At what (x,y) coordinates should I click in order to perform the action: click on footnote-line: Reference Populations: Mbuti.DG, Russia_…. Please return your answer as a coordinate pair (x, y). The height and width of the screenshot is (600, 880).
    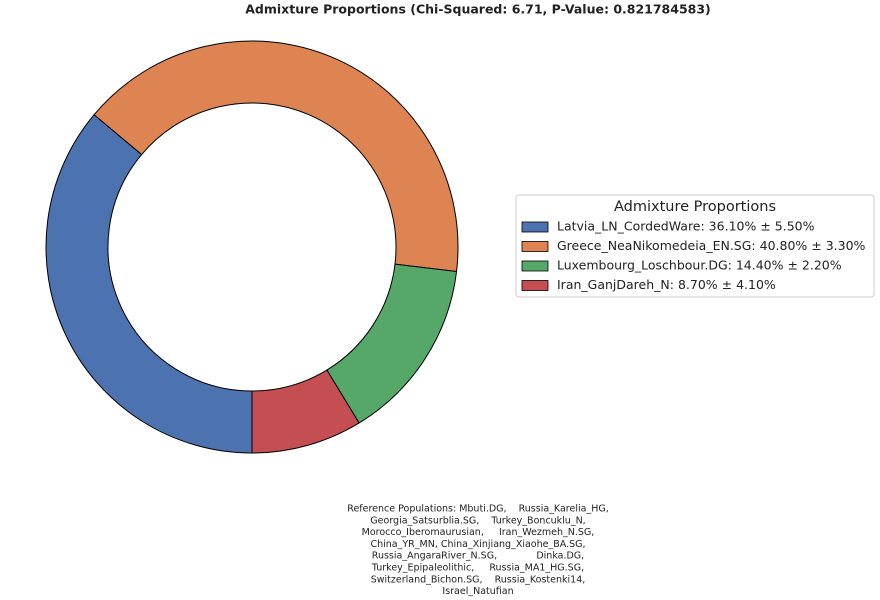
    Looking at the image, I should click on (477, 509).